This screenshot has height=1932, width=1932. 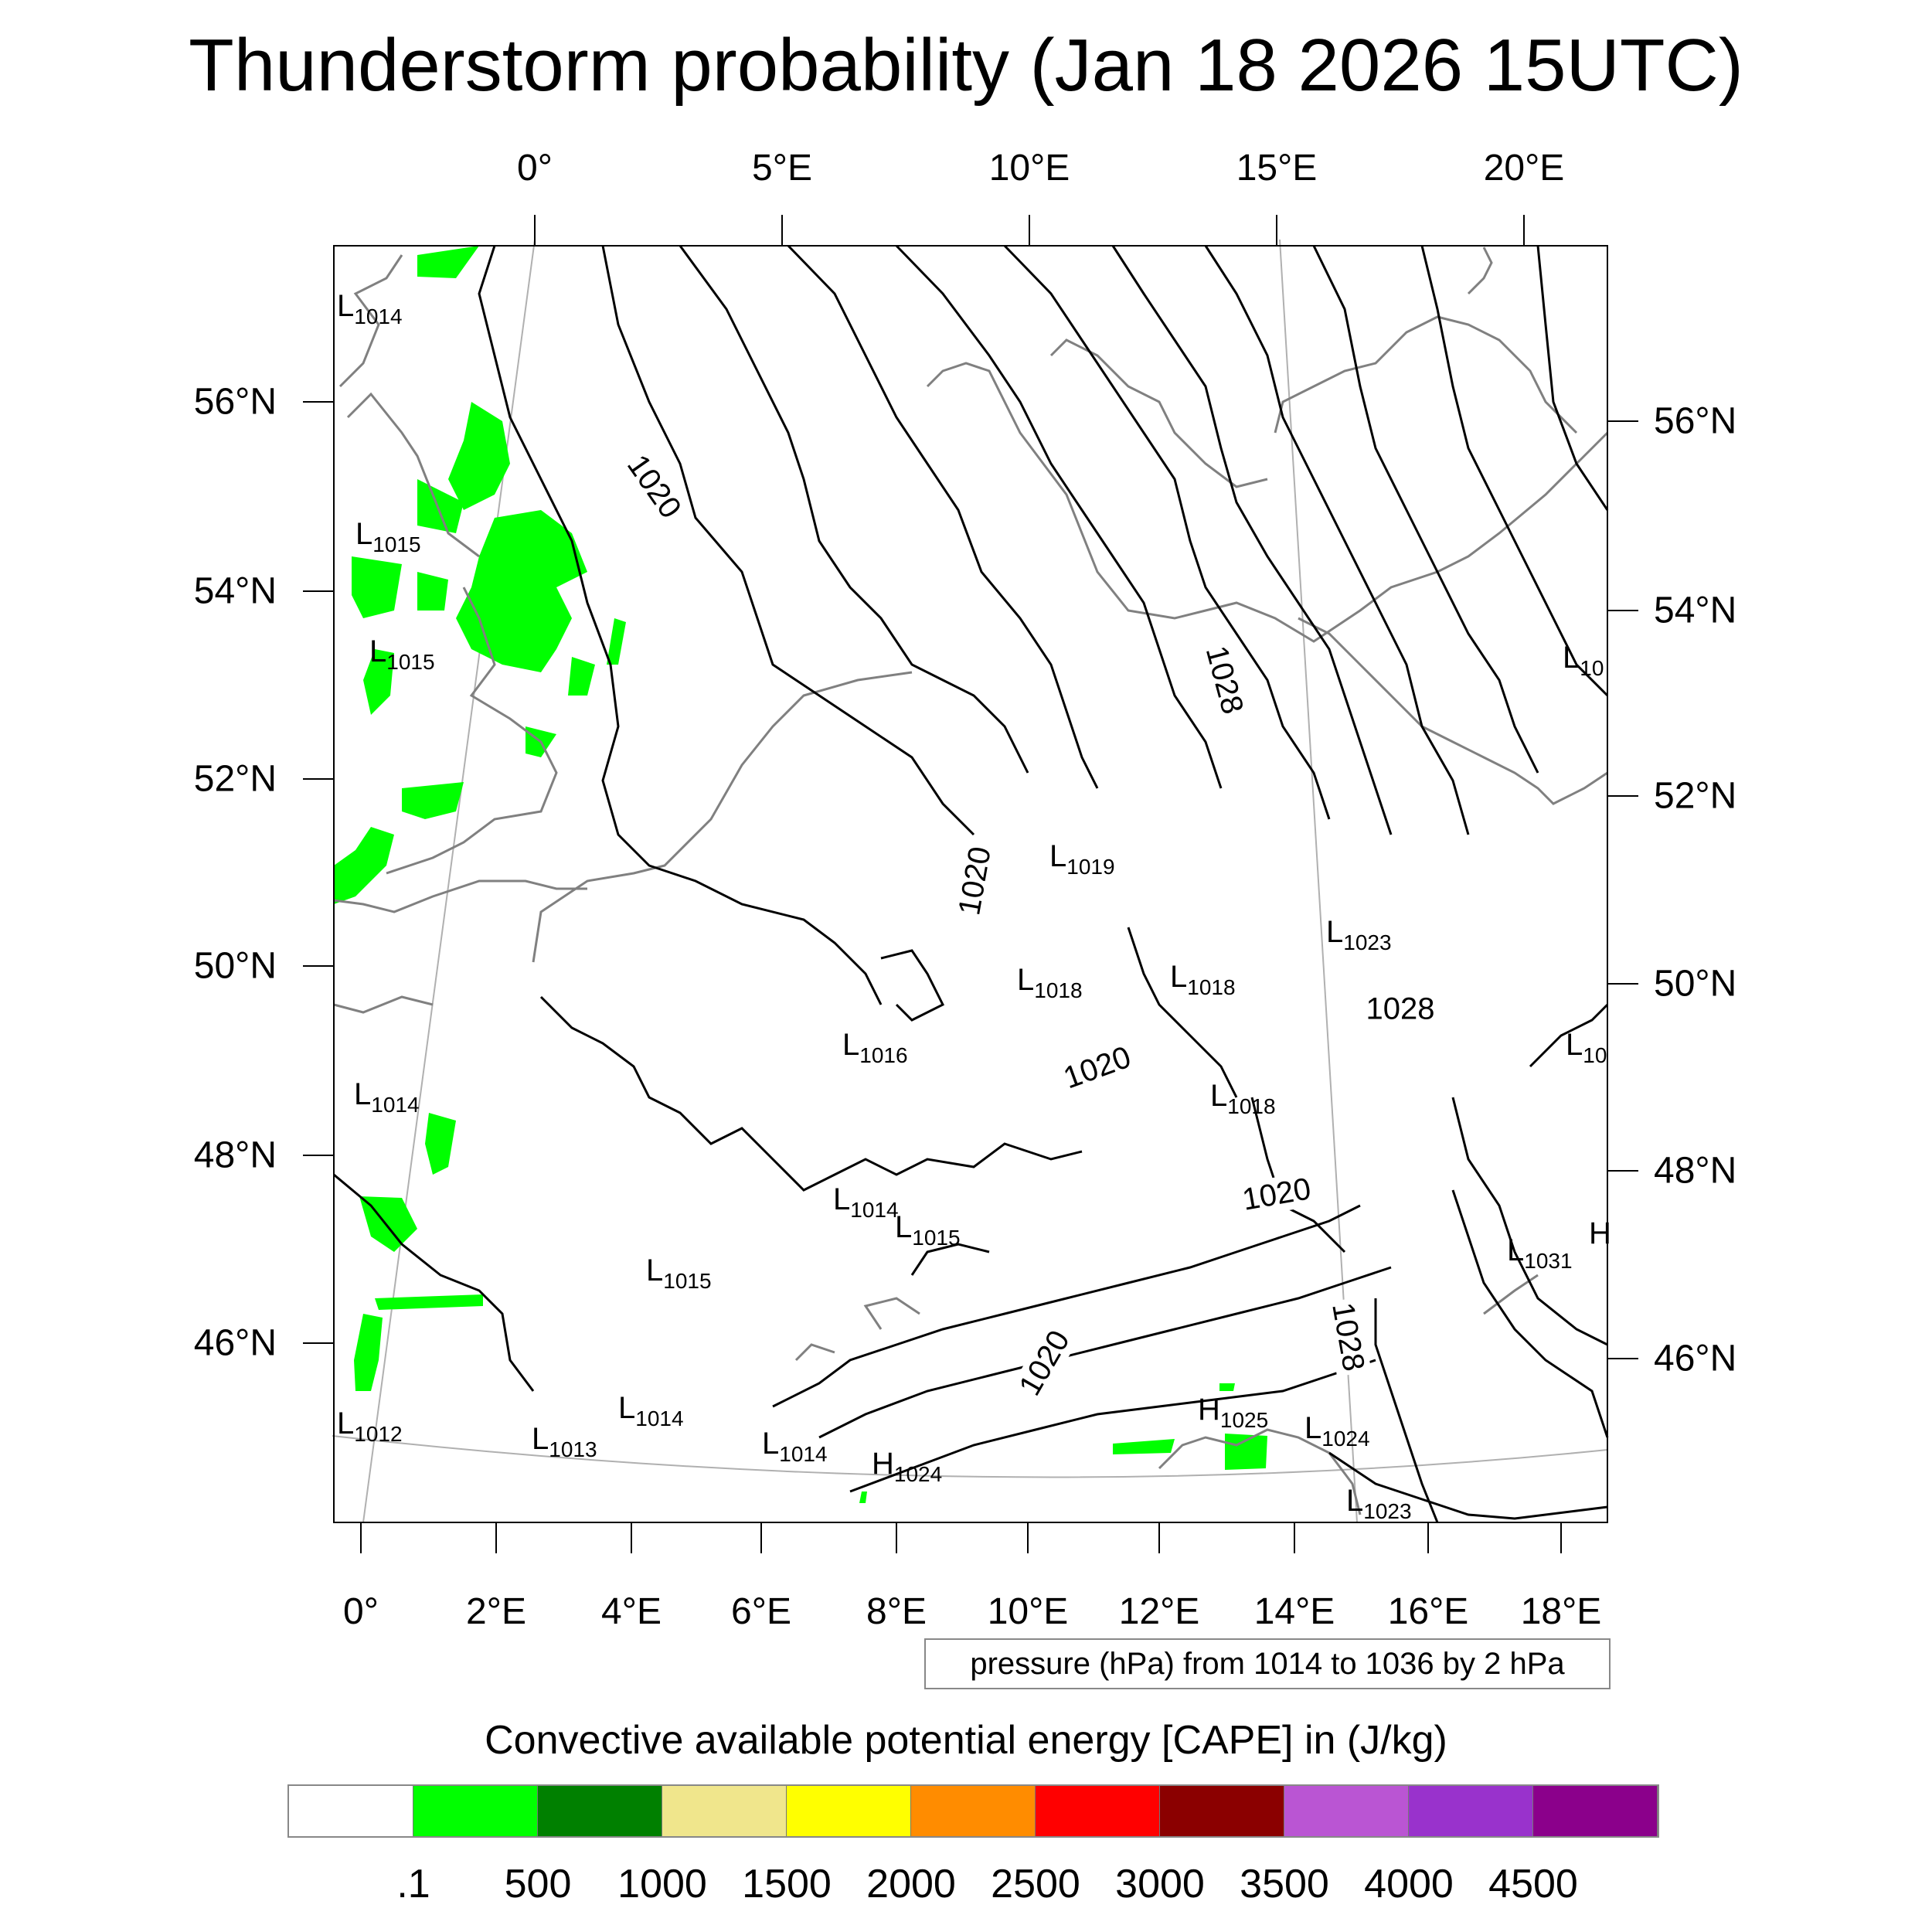 What do you see at coordinates (1284, 1884) in the screenshot?
I see `colorbar-label: 3500` at bounding box center [1284, 1884].